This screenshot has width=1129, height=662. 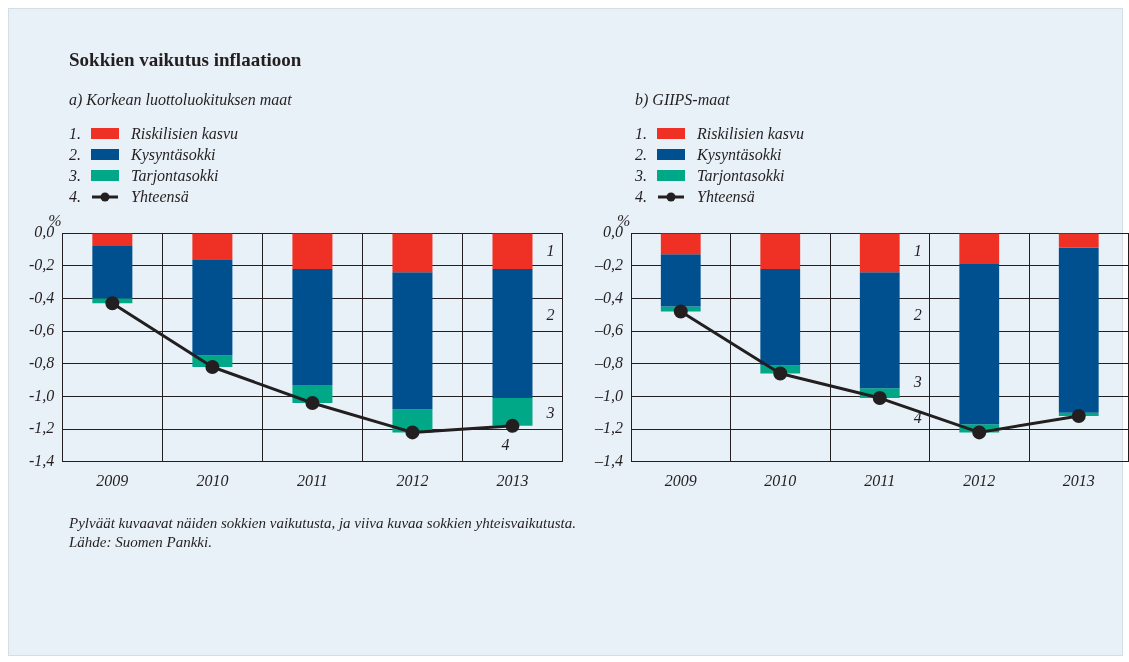 What do you see at coordinates (42, 460) in the screenshot?
I see `y-tick-label: -1,4` at bounding box center [42, 460].